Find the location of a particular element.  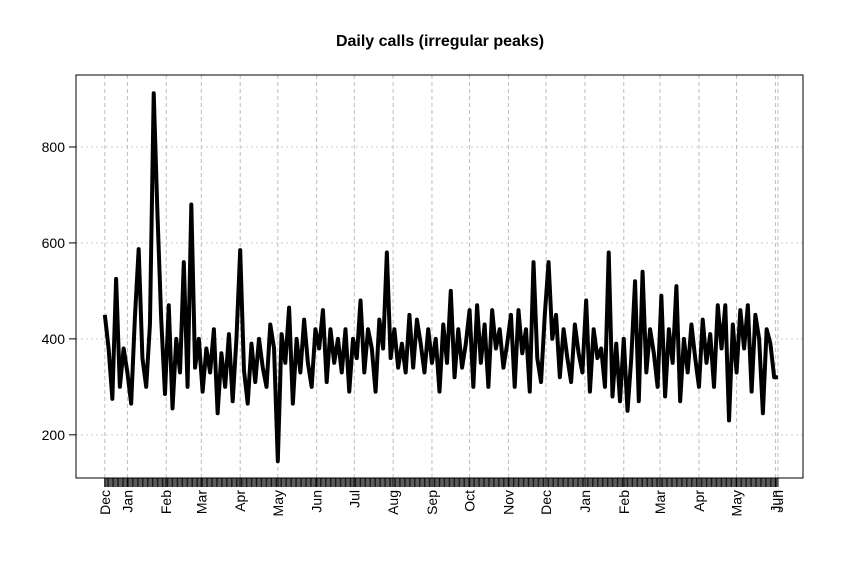

x-tick-label: Nov is located at coordinates (508, 502).